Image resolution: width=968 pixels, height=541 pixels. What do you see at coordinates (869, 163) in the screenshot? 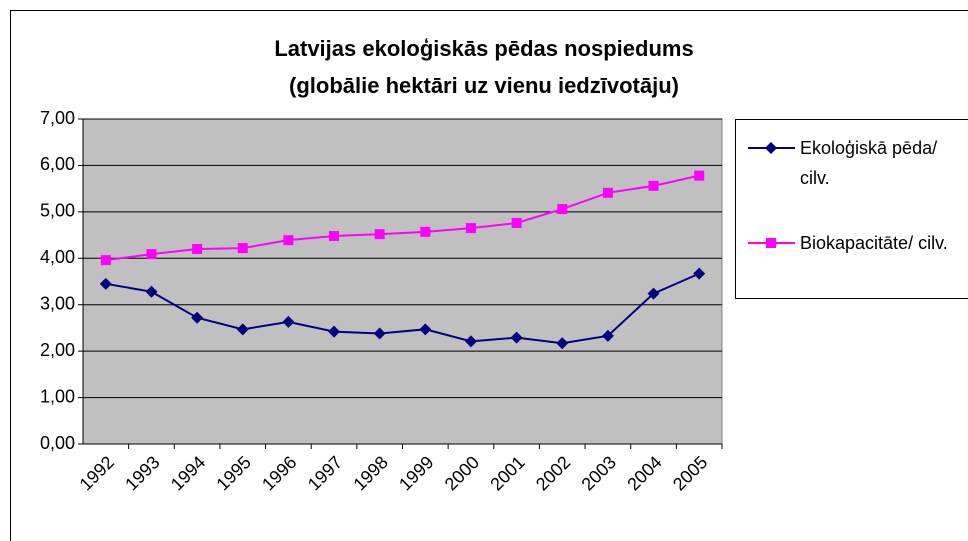
I see `legend-label: Ekoloģiskā pēda/ cilv.` at bounding box center [869, 163].